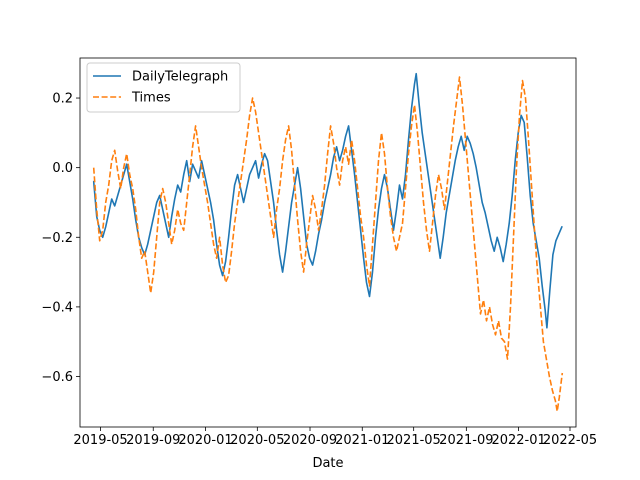 This screenshot has height=480, width=640. What do you see at coordinates (180, 77) in the screenshot?
I see `legend-label-dailytelegraph: DailyTelegraph` at bounding box center [180, 77].